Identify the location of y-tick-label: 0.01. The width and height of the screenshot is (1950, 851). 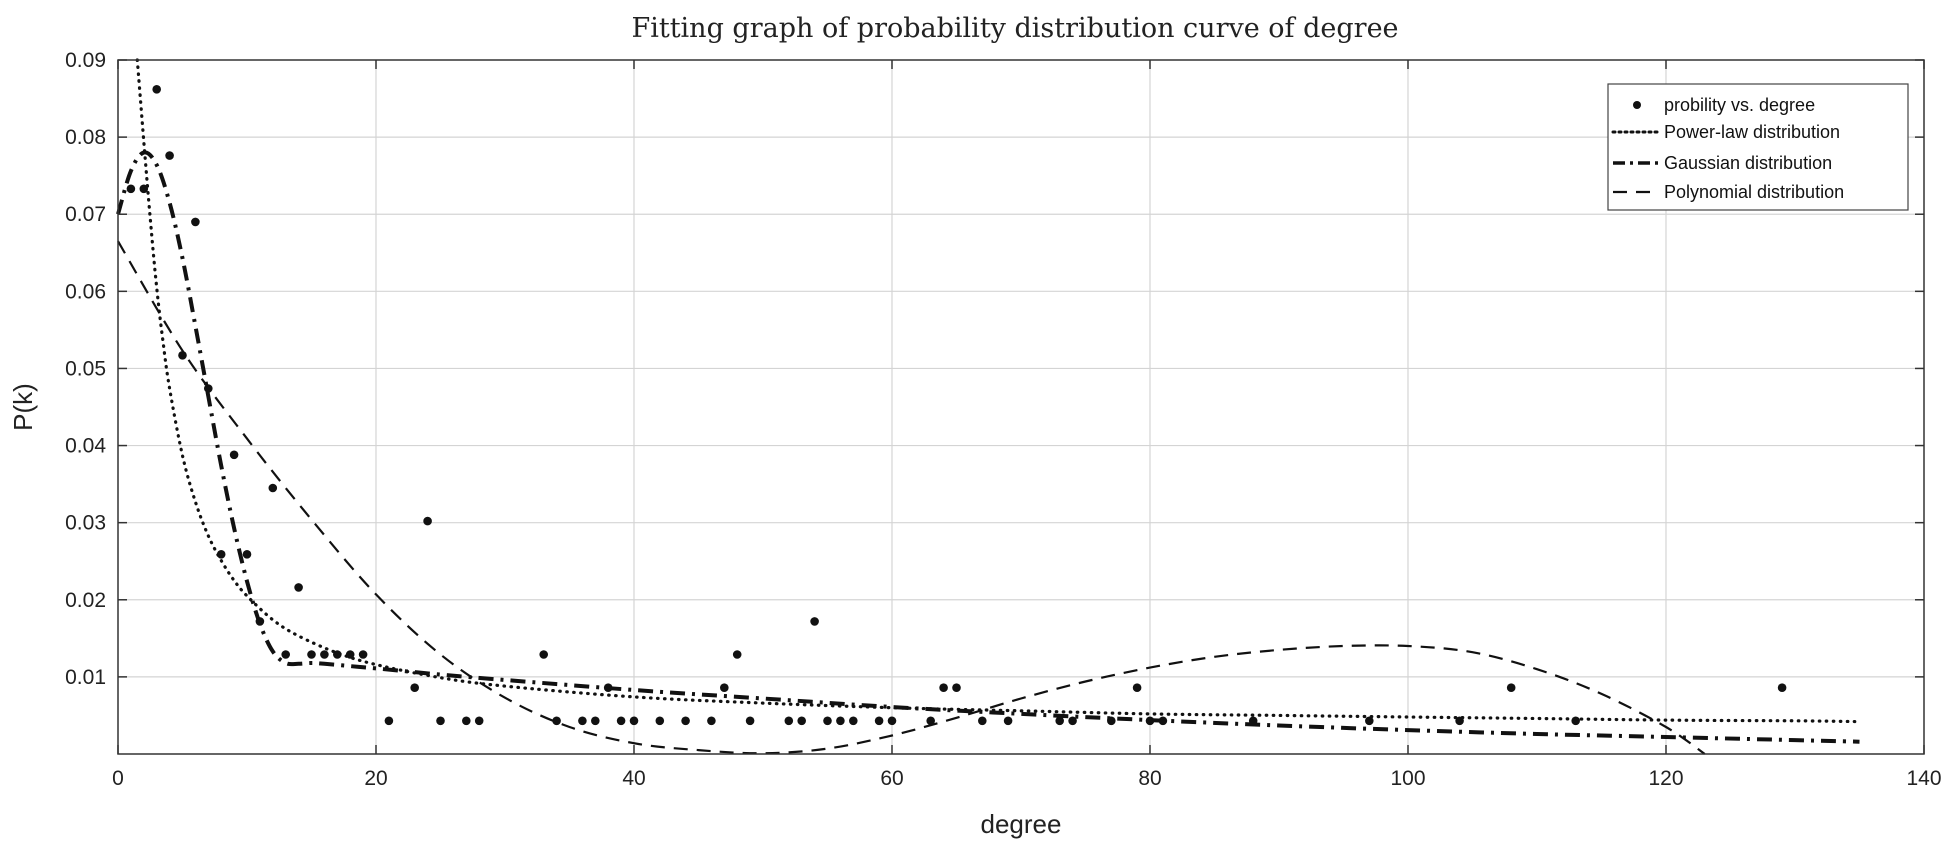
(85, 677).